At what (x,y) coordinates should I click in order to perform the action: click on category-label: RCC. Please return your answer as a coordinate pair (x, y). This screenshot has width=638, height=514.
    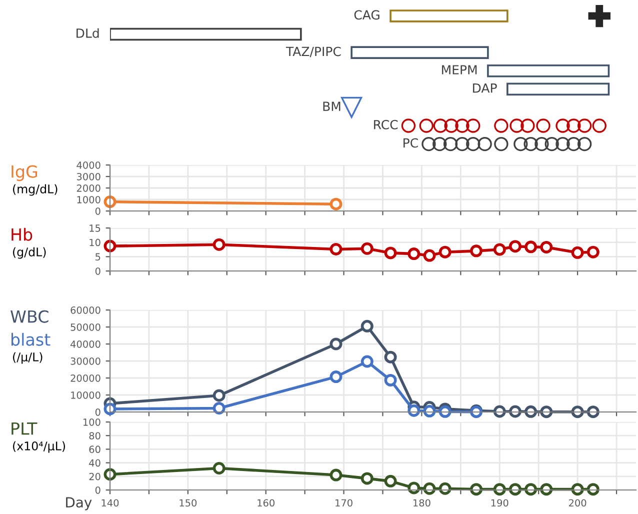
    Looking at the image, I should click on (386, 125).